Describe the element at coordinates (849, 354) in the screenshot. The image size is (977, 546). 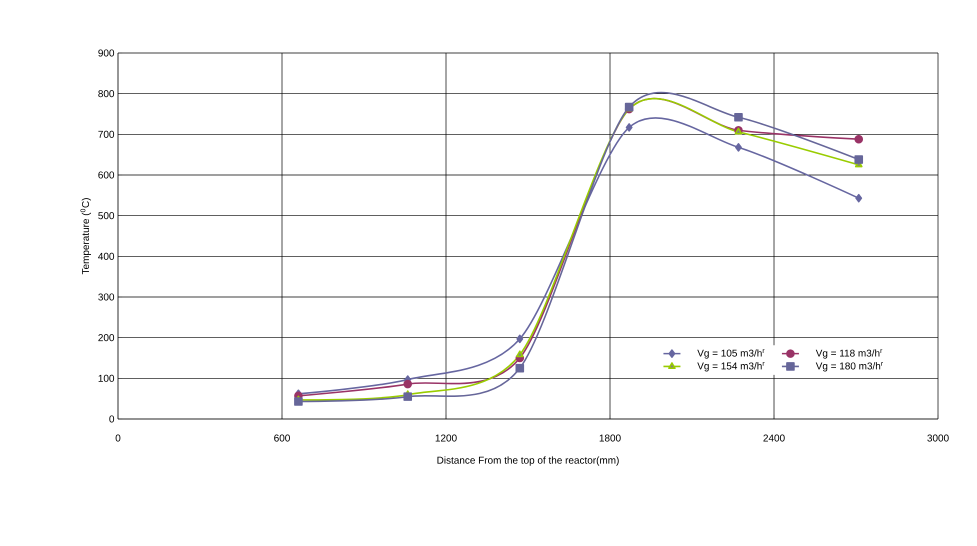
I see `legend-label: Vg = 118 m3/h$^{r}$` at that location.